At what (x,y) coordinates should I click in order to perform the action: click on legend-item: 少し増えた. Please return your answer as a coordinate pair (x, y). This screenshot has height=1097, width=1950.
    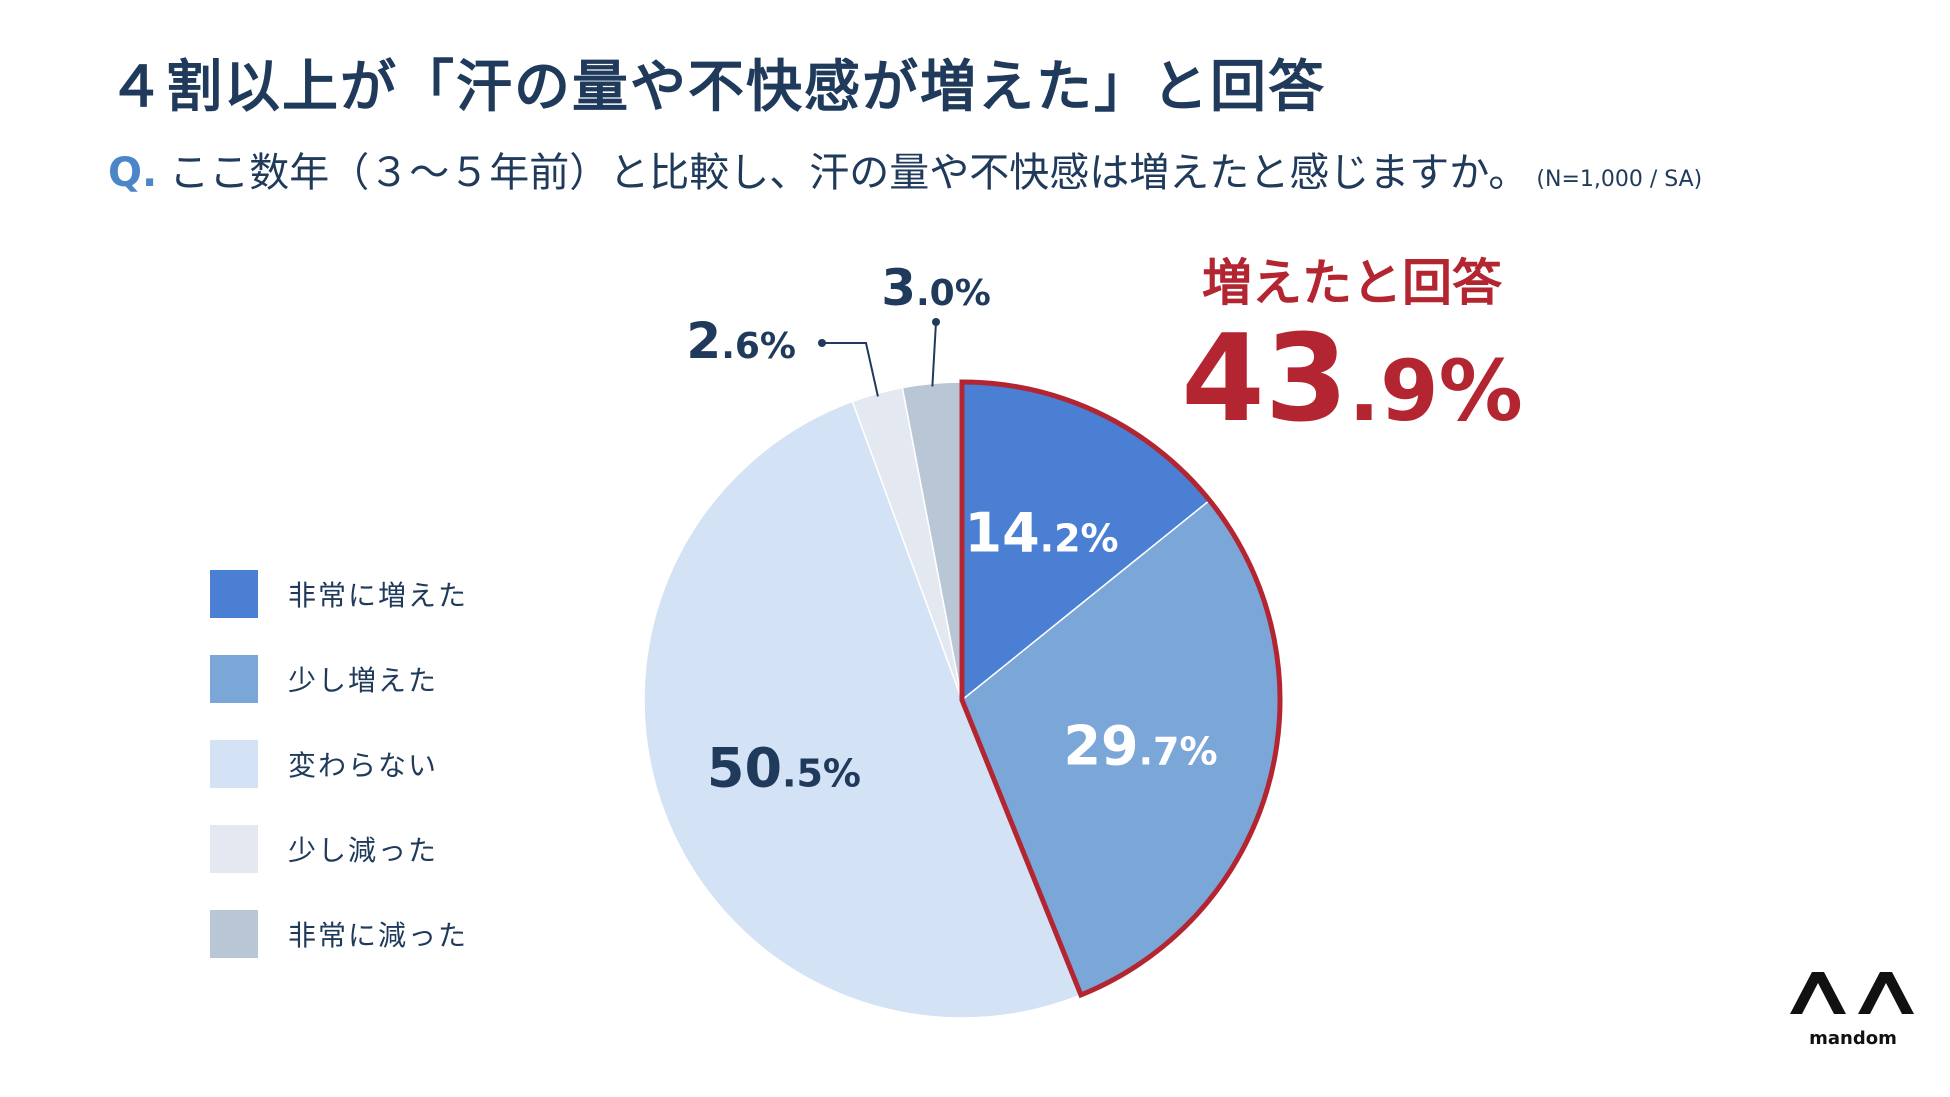
    Looking at the image, I should click on (339, 679).